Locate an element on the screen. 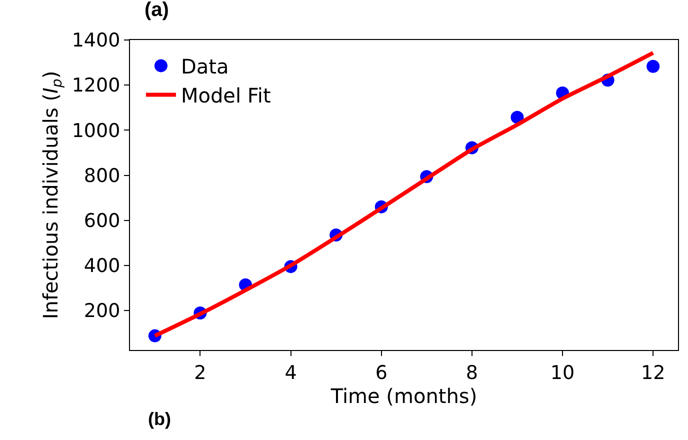 The image size is (688, 440). y-tick-label: 1000 is located at coordinates (96, 131).